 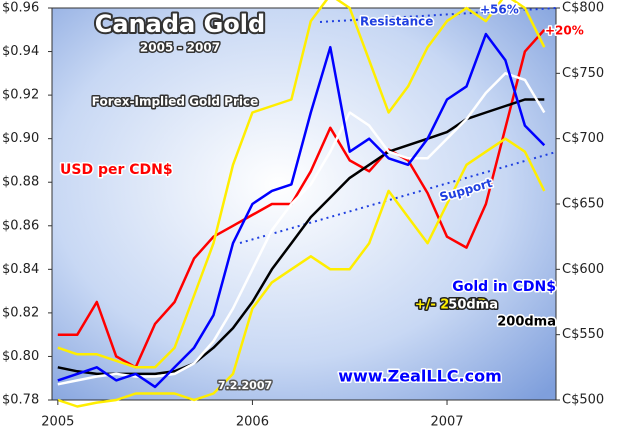 I want to click on legend-entry: +/- 2.5 SD, so click(x=451, y=305).